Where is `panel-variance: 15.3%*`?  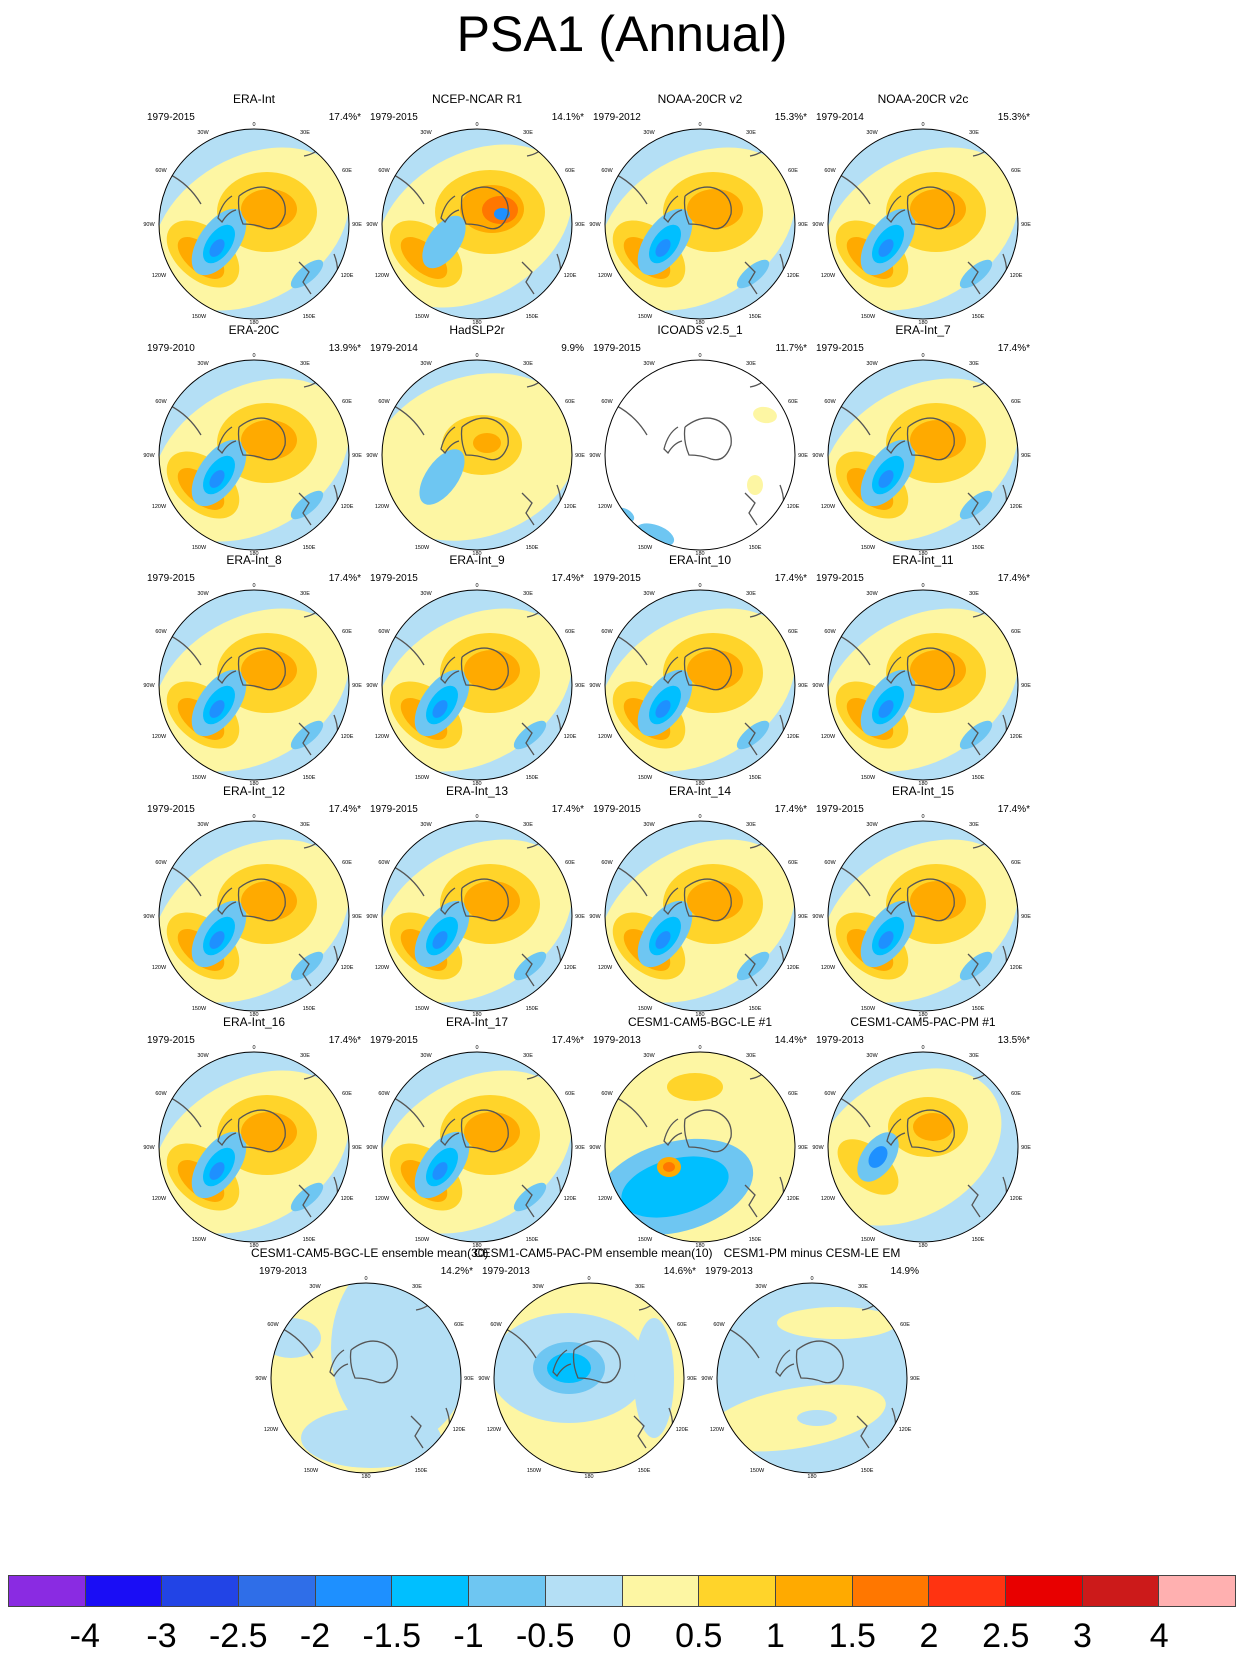
panel-variance: 15.3%* is located at coordinates (790, 117).